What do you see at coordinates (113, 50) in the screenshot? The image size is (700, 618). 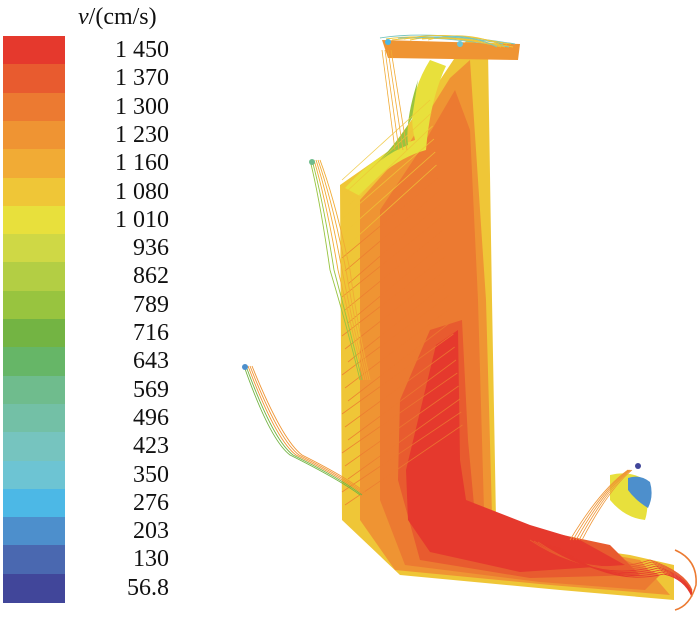 I see `legend-row: 1 450` at bounding box center [113, 50].